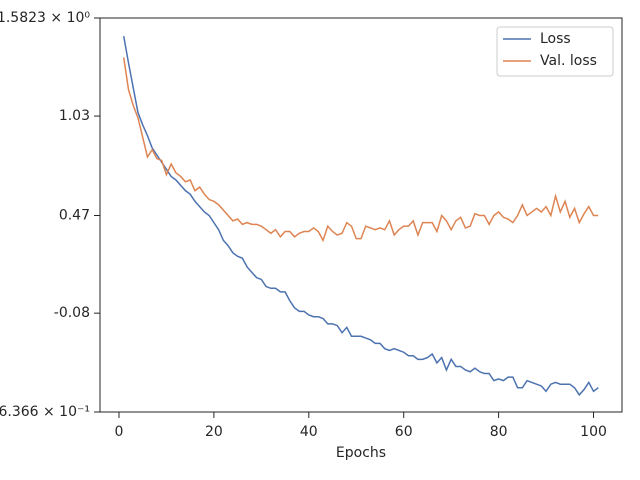  What do you see at coordinates (593, 432) in the screenshot?
I see `x-tick-label: 100` at bounding box center [593, 432].